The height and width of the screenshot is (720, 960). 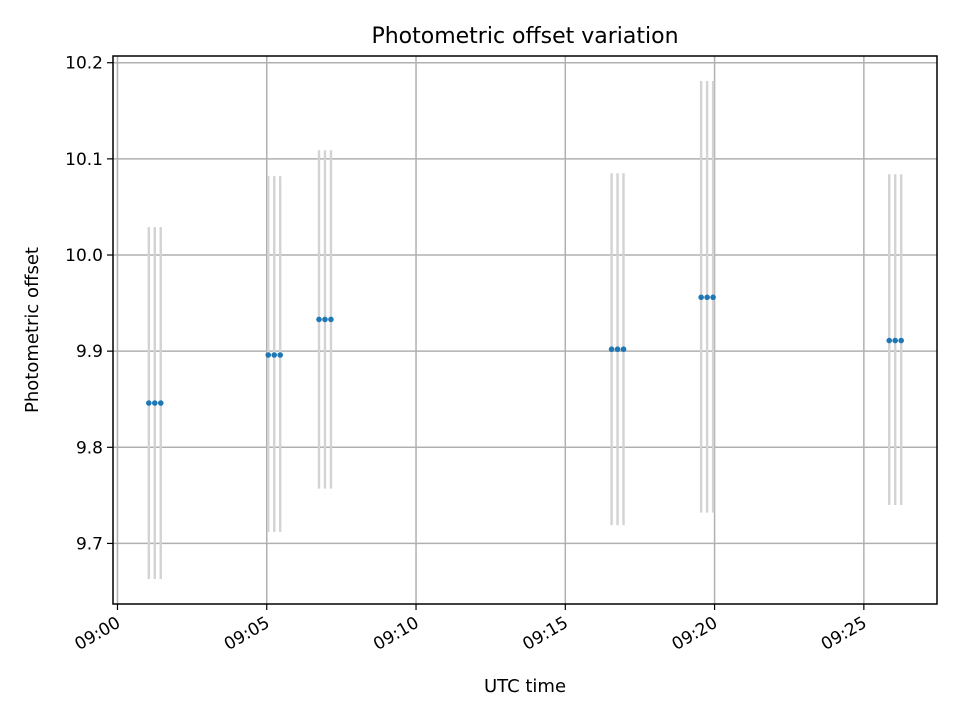 I want to click on x-axis-label: UTC time, so click(x=525, y=686).